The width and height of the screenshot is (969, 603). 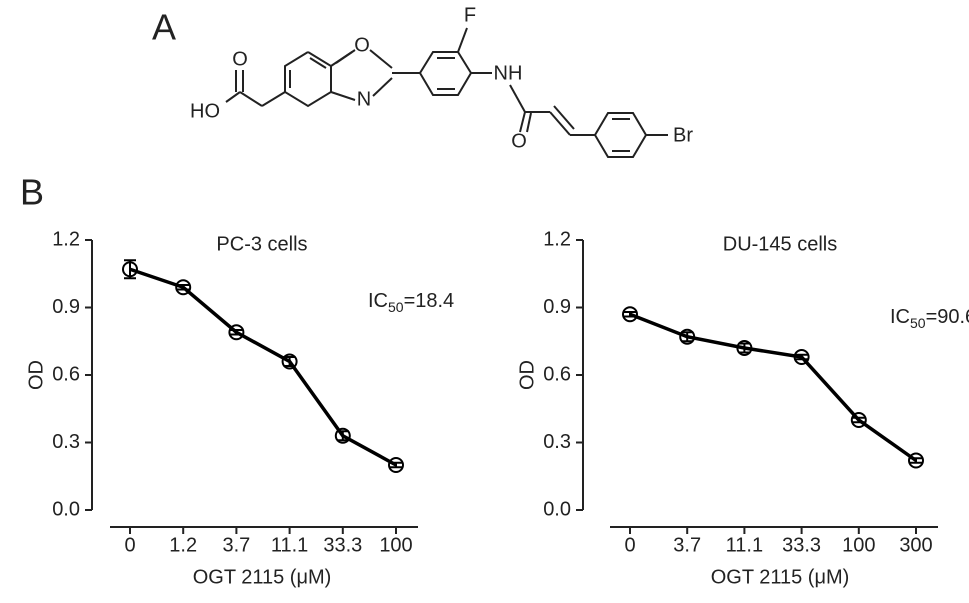 I want to click on atom-label: NH, so click(x=508, y=73).